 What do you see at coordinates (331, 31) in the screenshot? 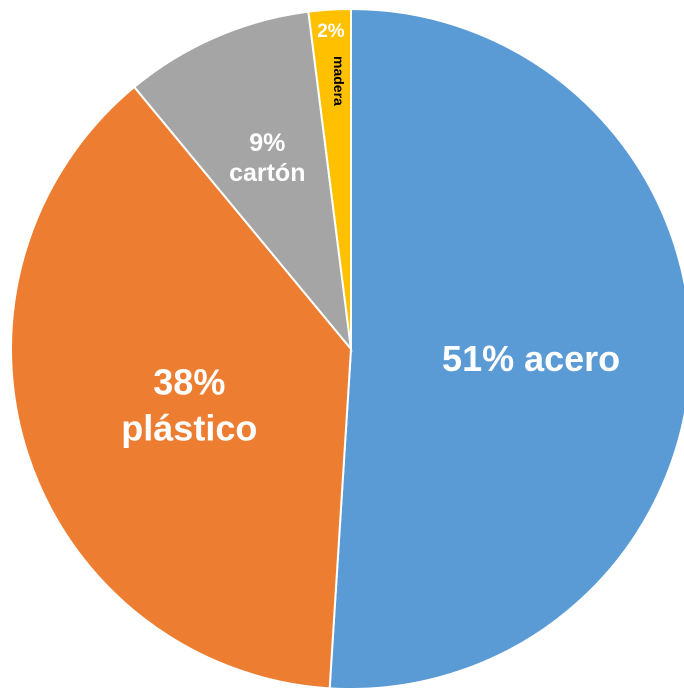
I see `pie-label-madera: 2%` at bounding box center [331, 31].